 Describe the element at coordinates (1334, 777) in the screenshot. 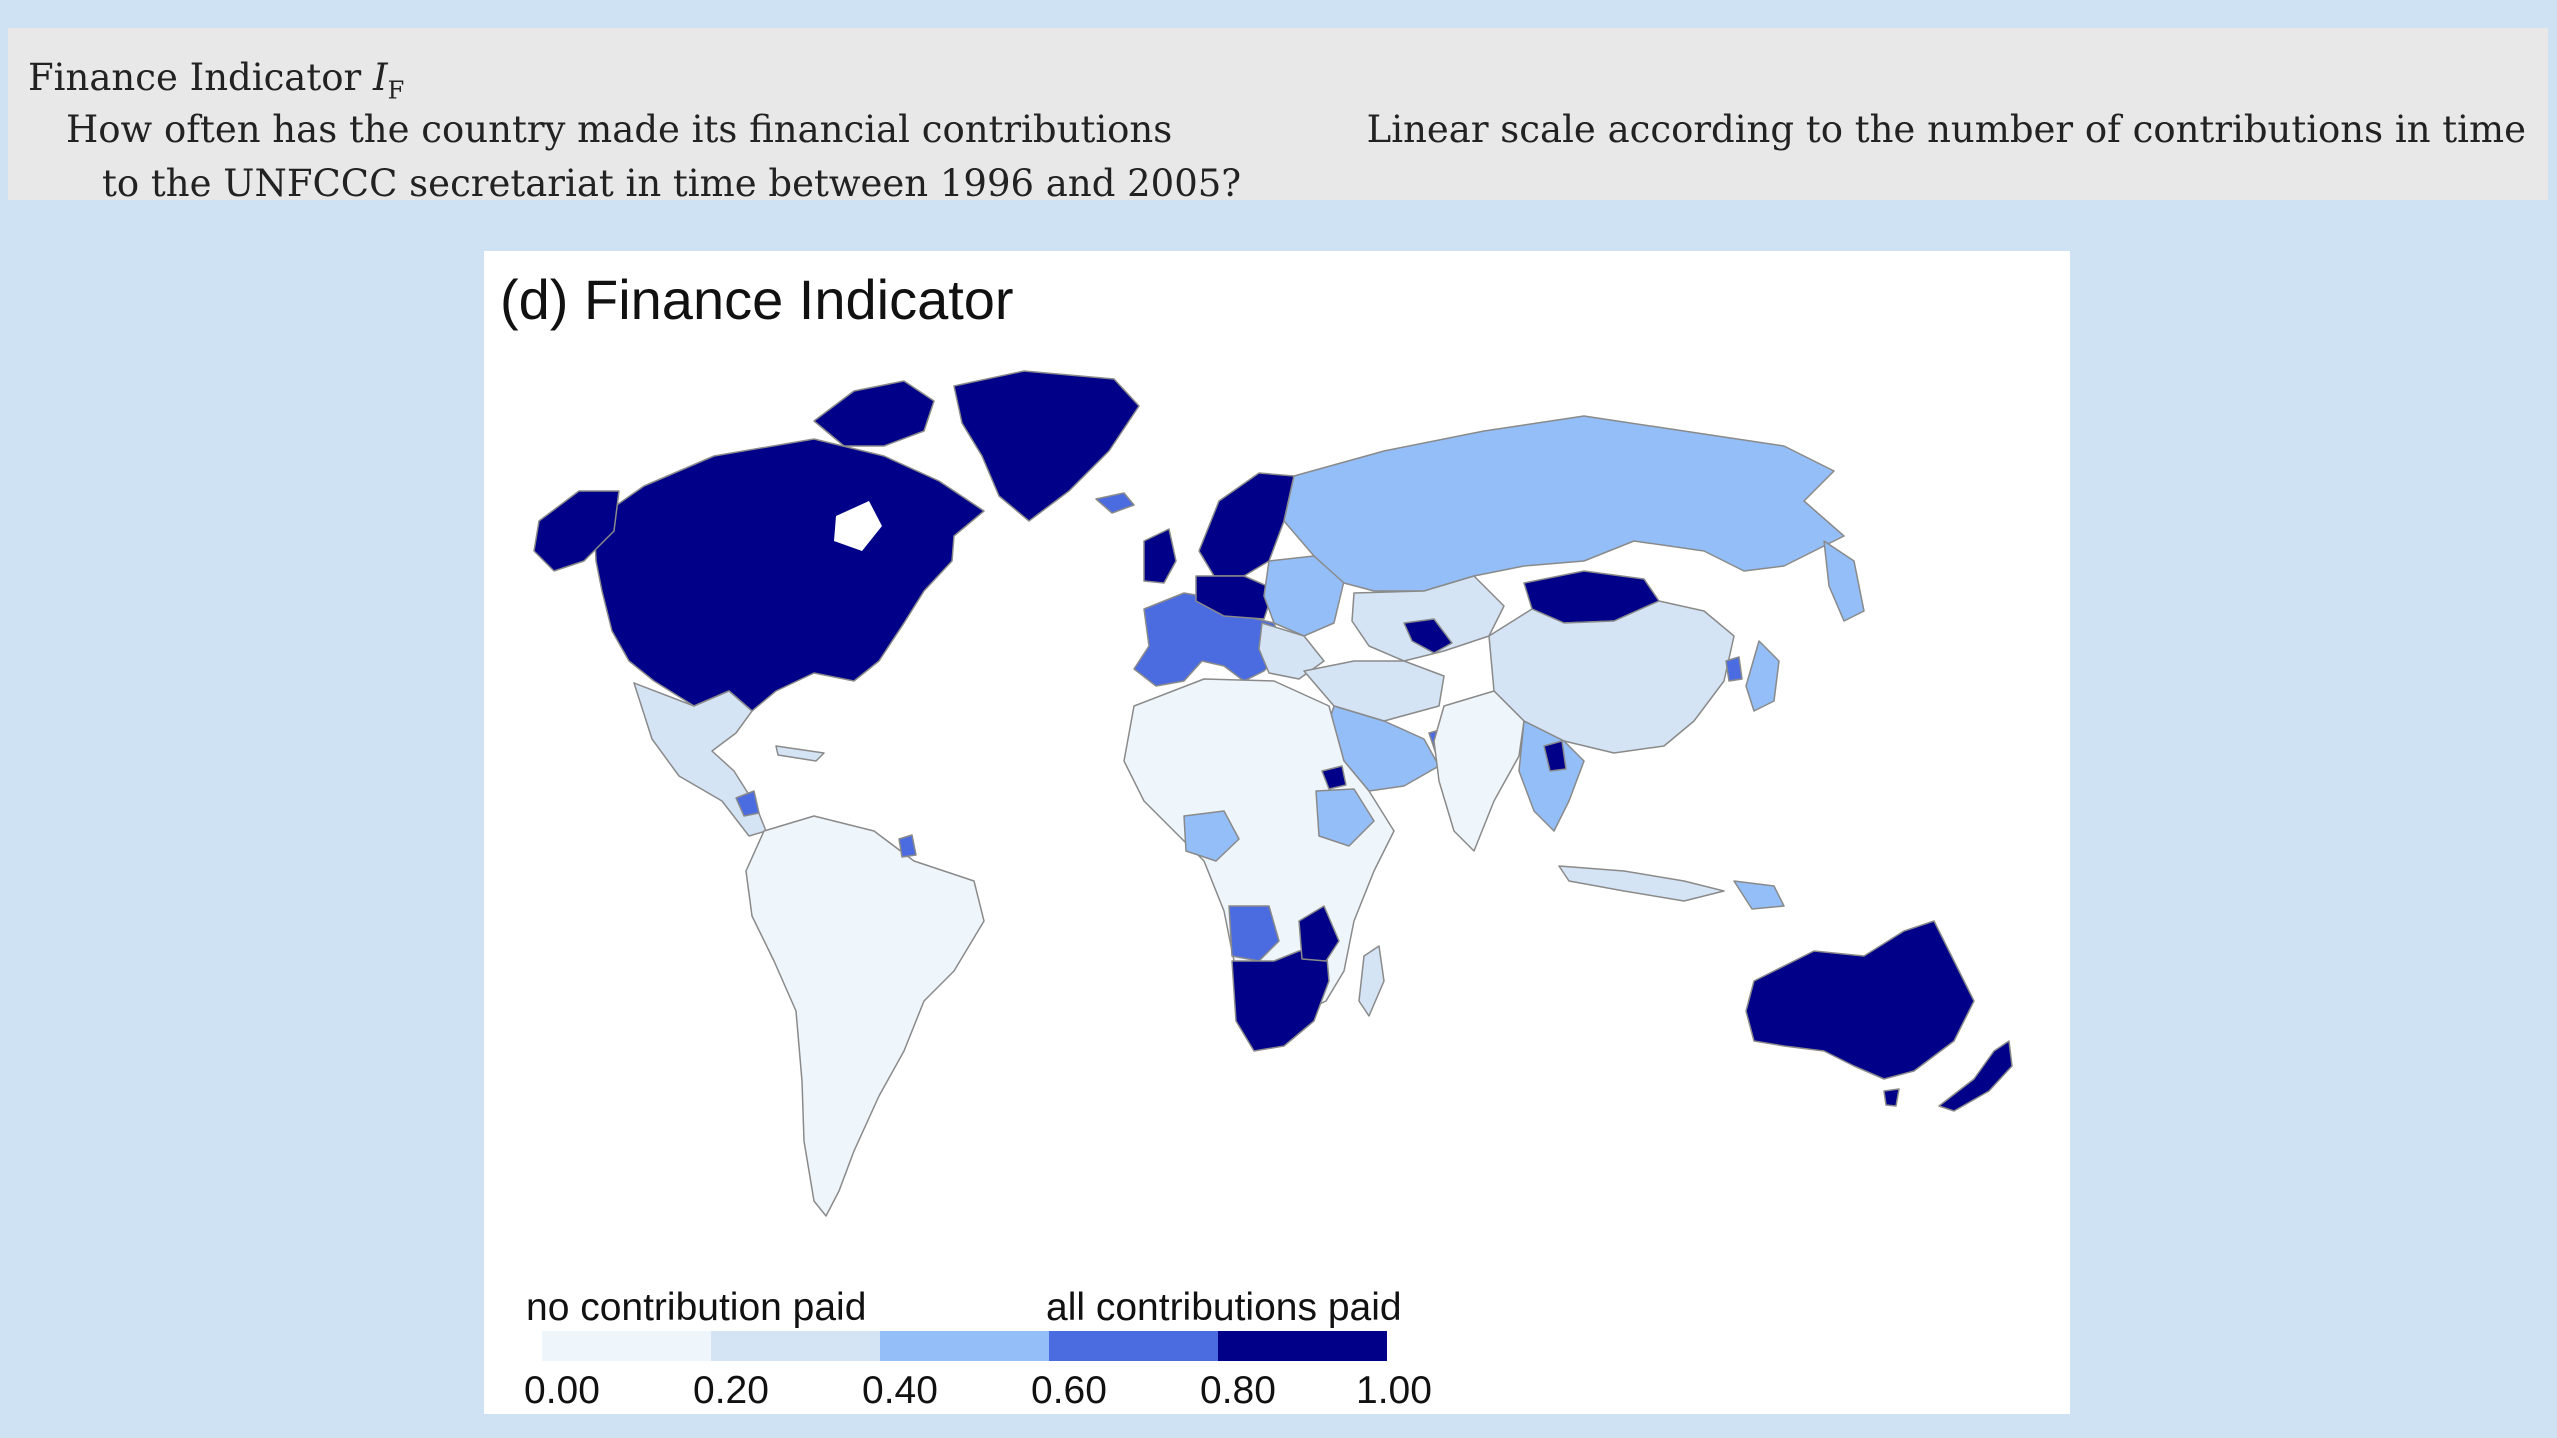

I see `region-eritrea` at that location.